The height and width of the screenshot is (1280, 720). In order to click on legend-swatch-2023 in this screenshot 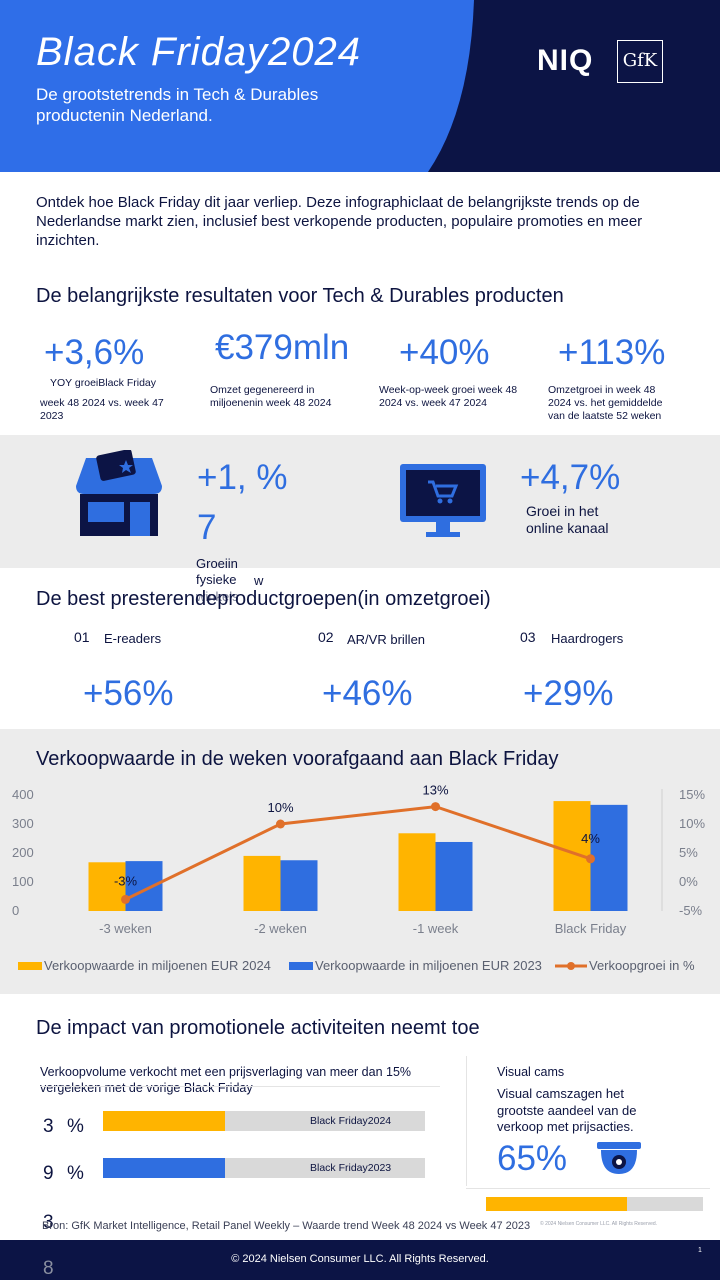, I will do `click(301, 965)`.